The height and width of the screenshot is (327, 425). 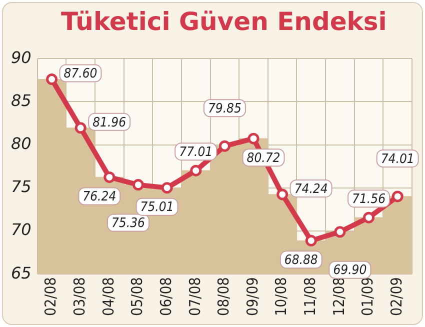 I want to click on data-label: 75.36, so click(x=128, y=224).